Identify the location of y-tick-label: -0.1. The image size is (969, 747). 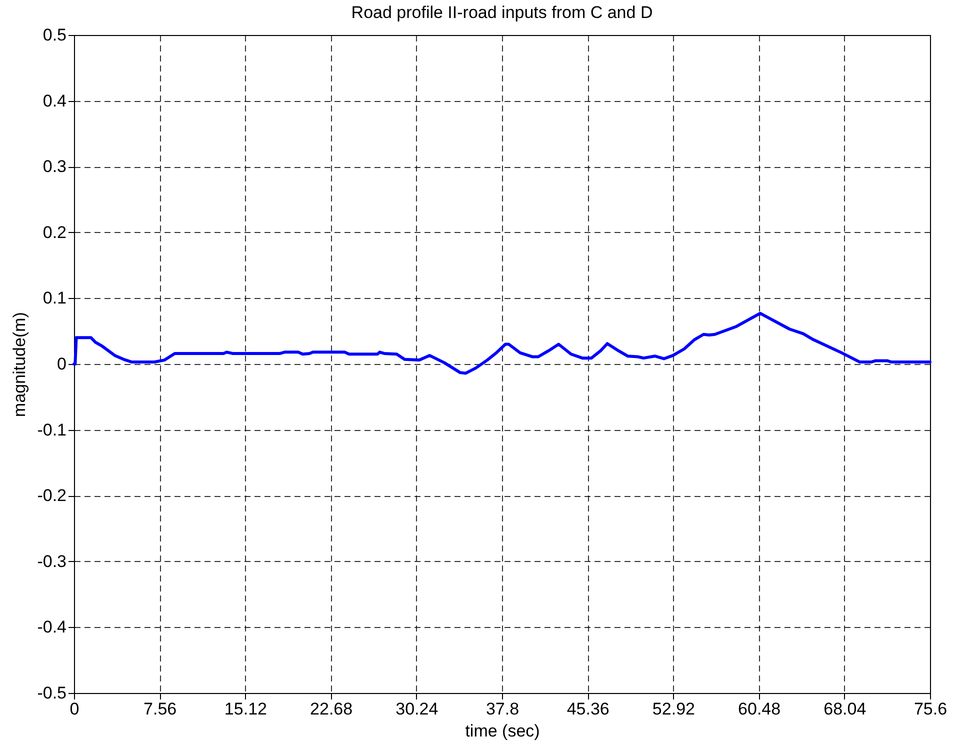
(51, 430).